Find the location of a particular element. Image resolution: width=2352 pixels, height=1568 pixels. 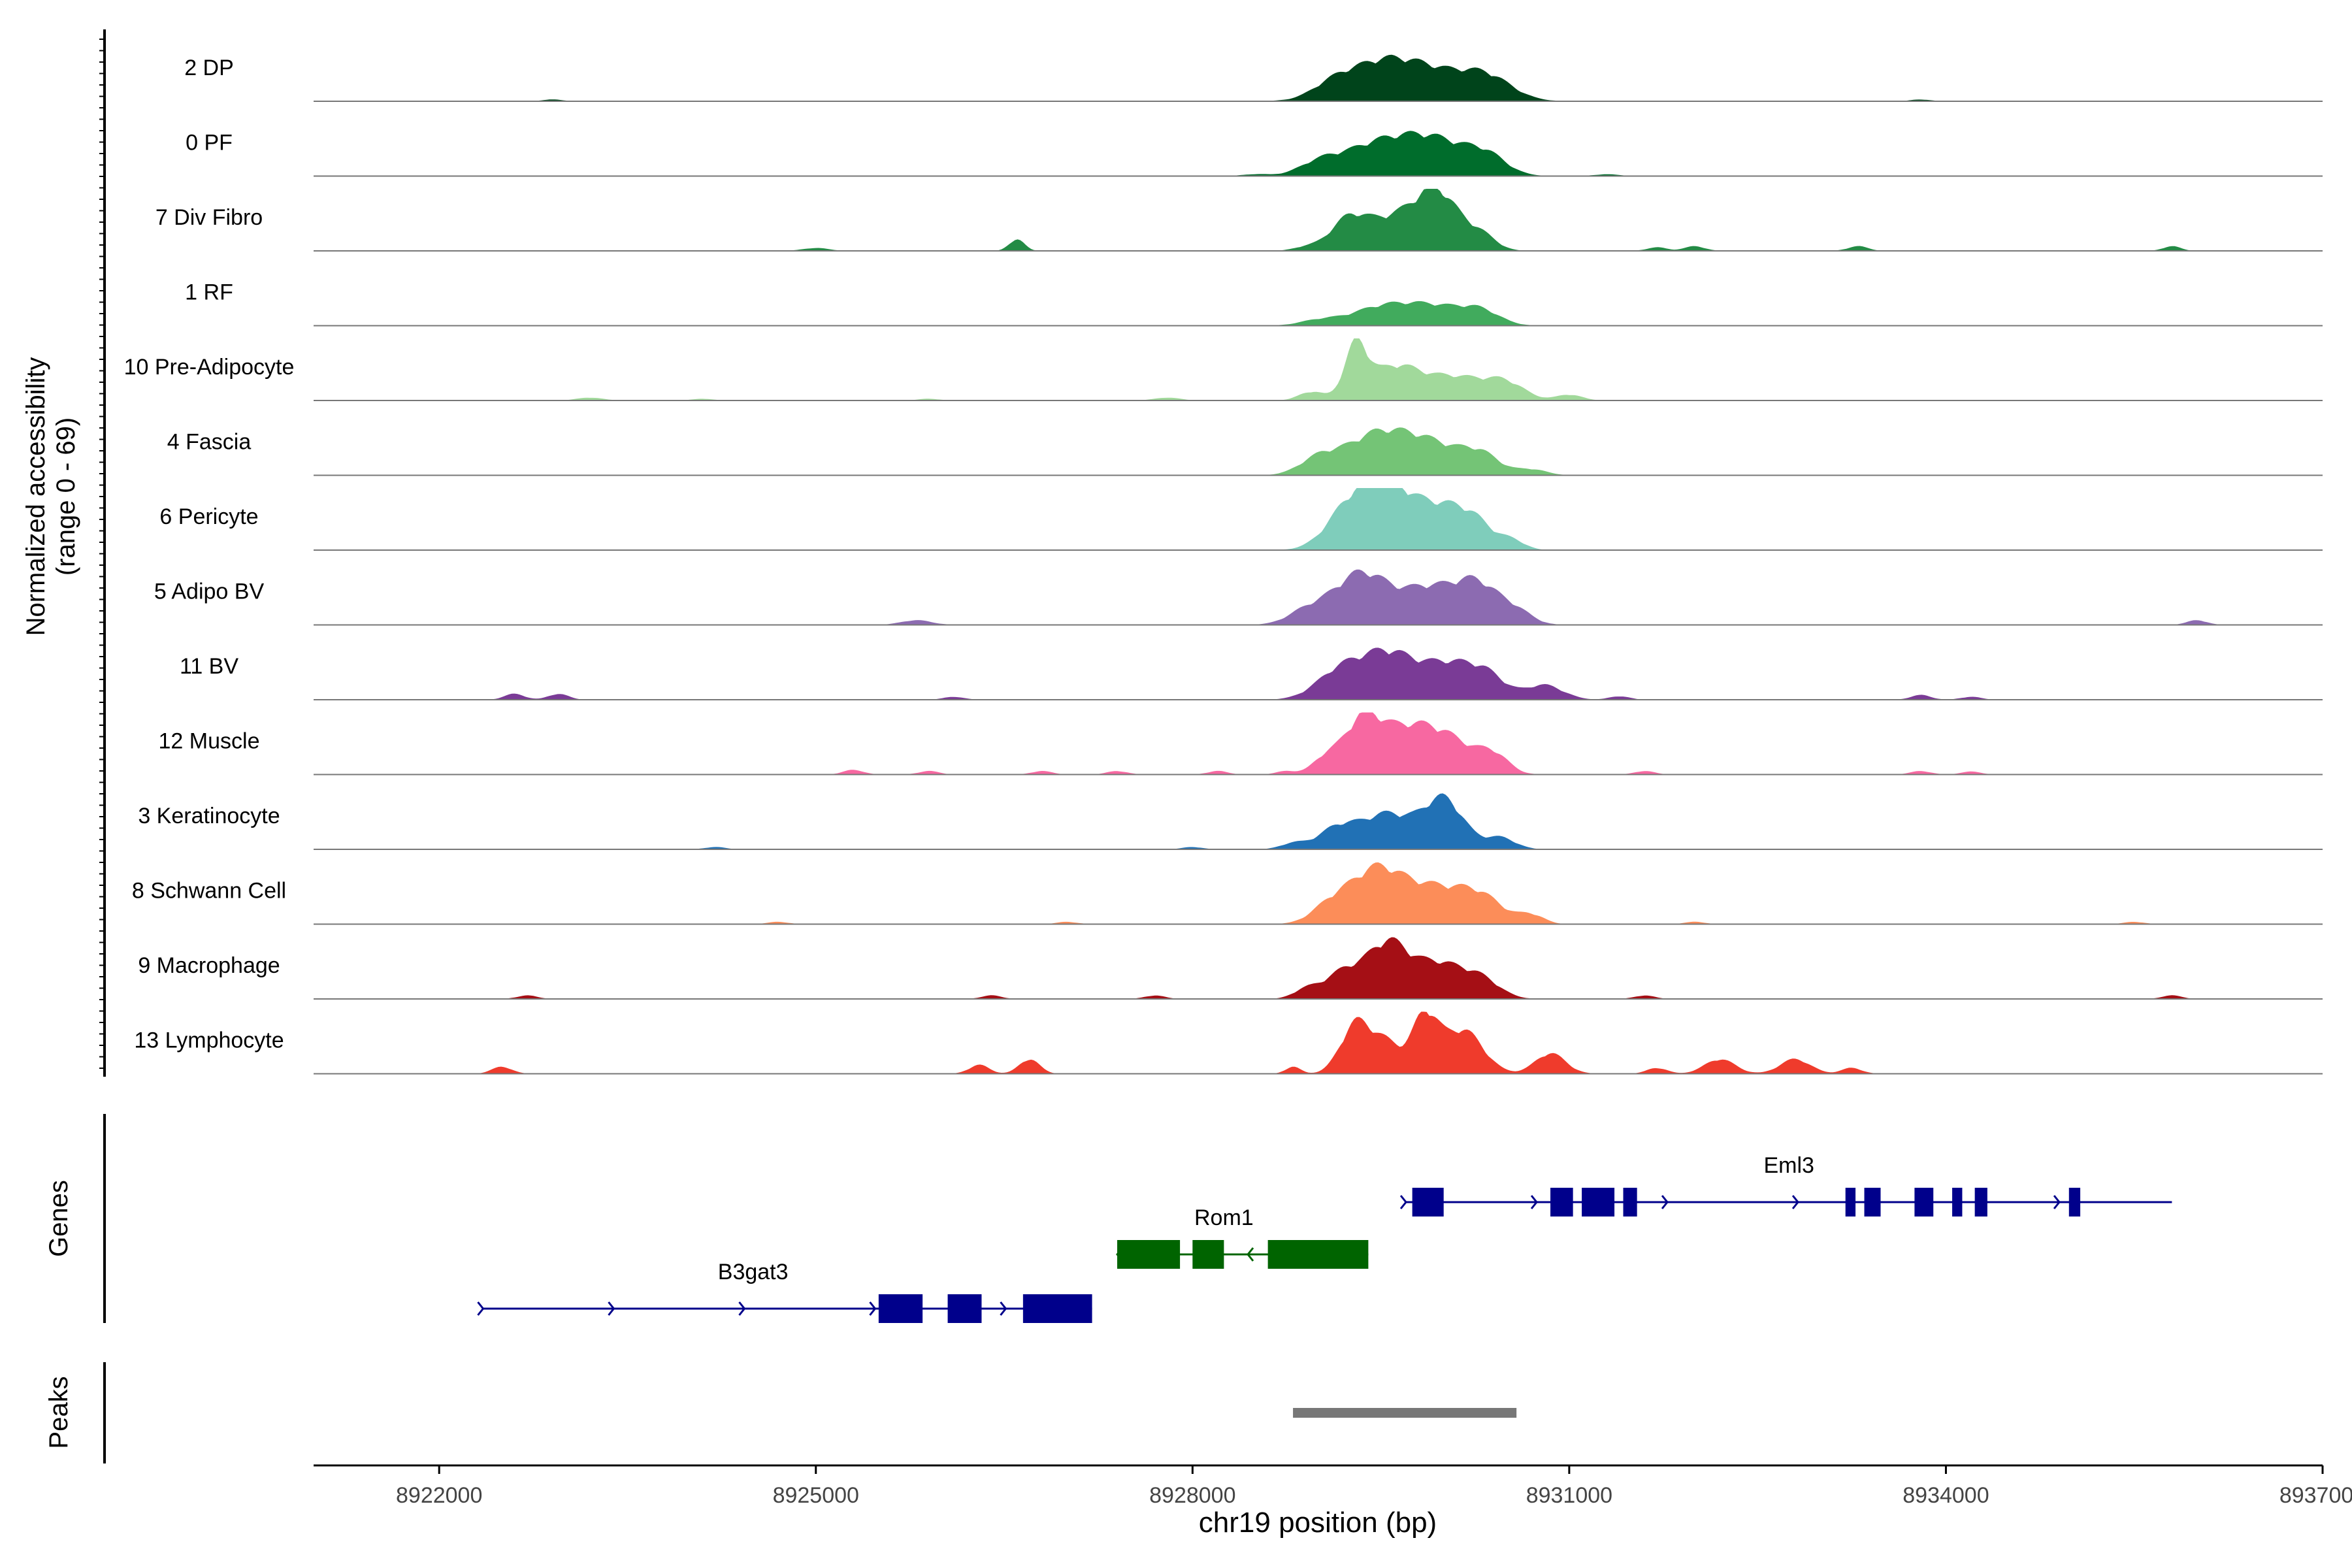

x-tick-label: 8931000 is located at coordinates (1569, 1495).